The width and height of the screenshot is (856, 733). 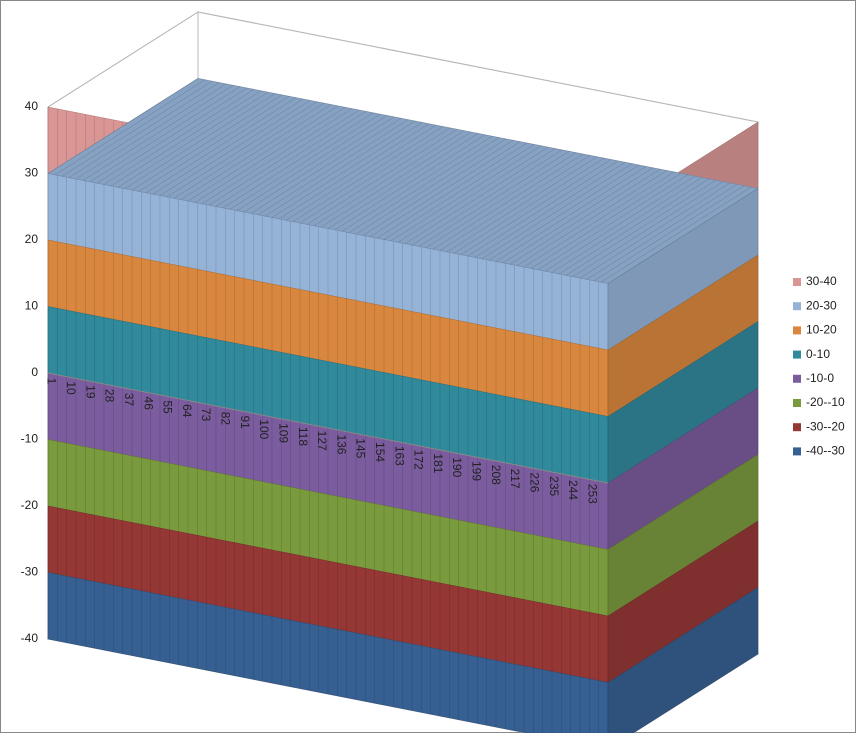 I want to click on x-tick-label: 163, so click(x=399, y=456).